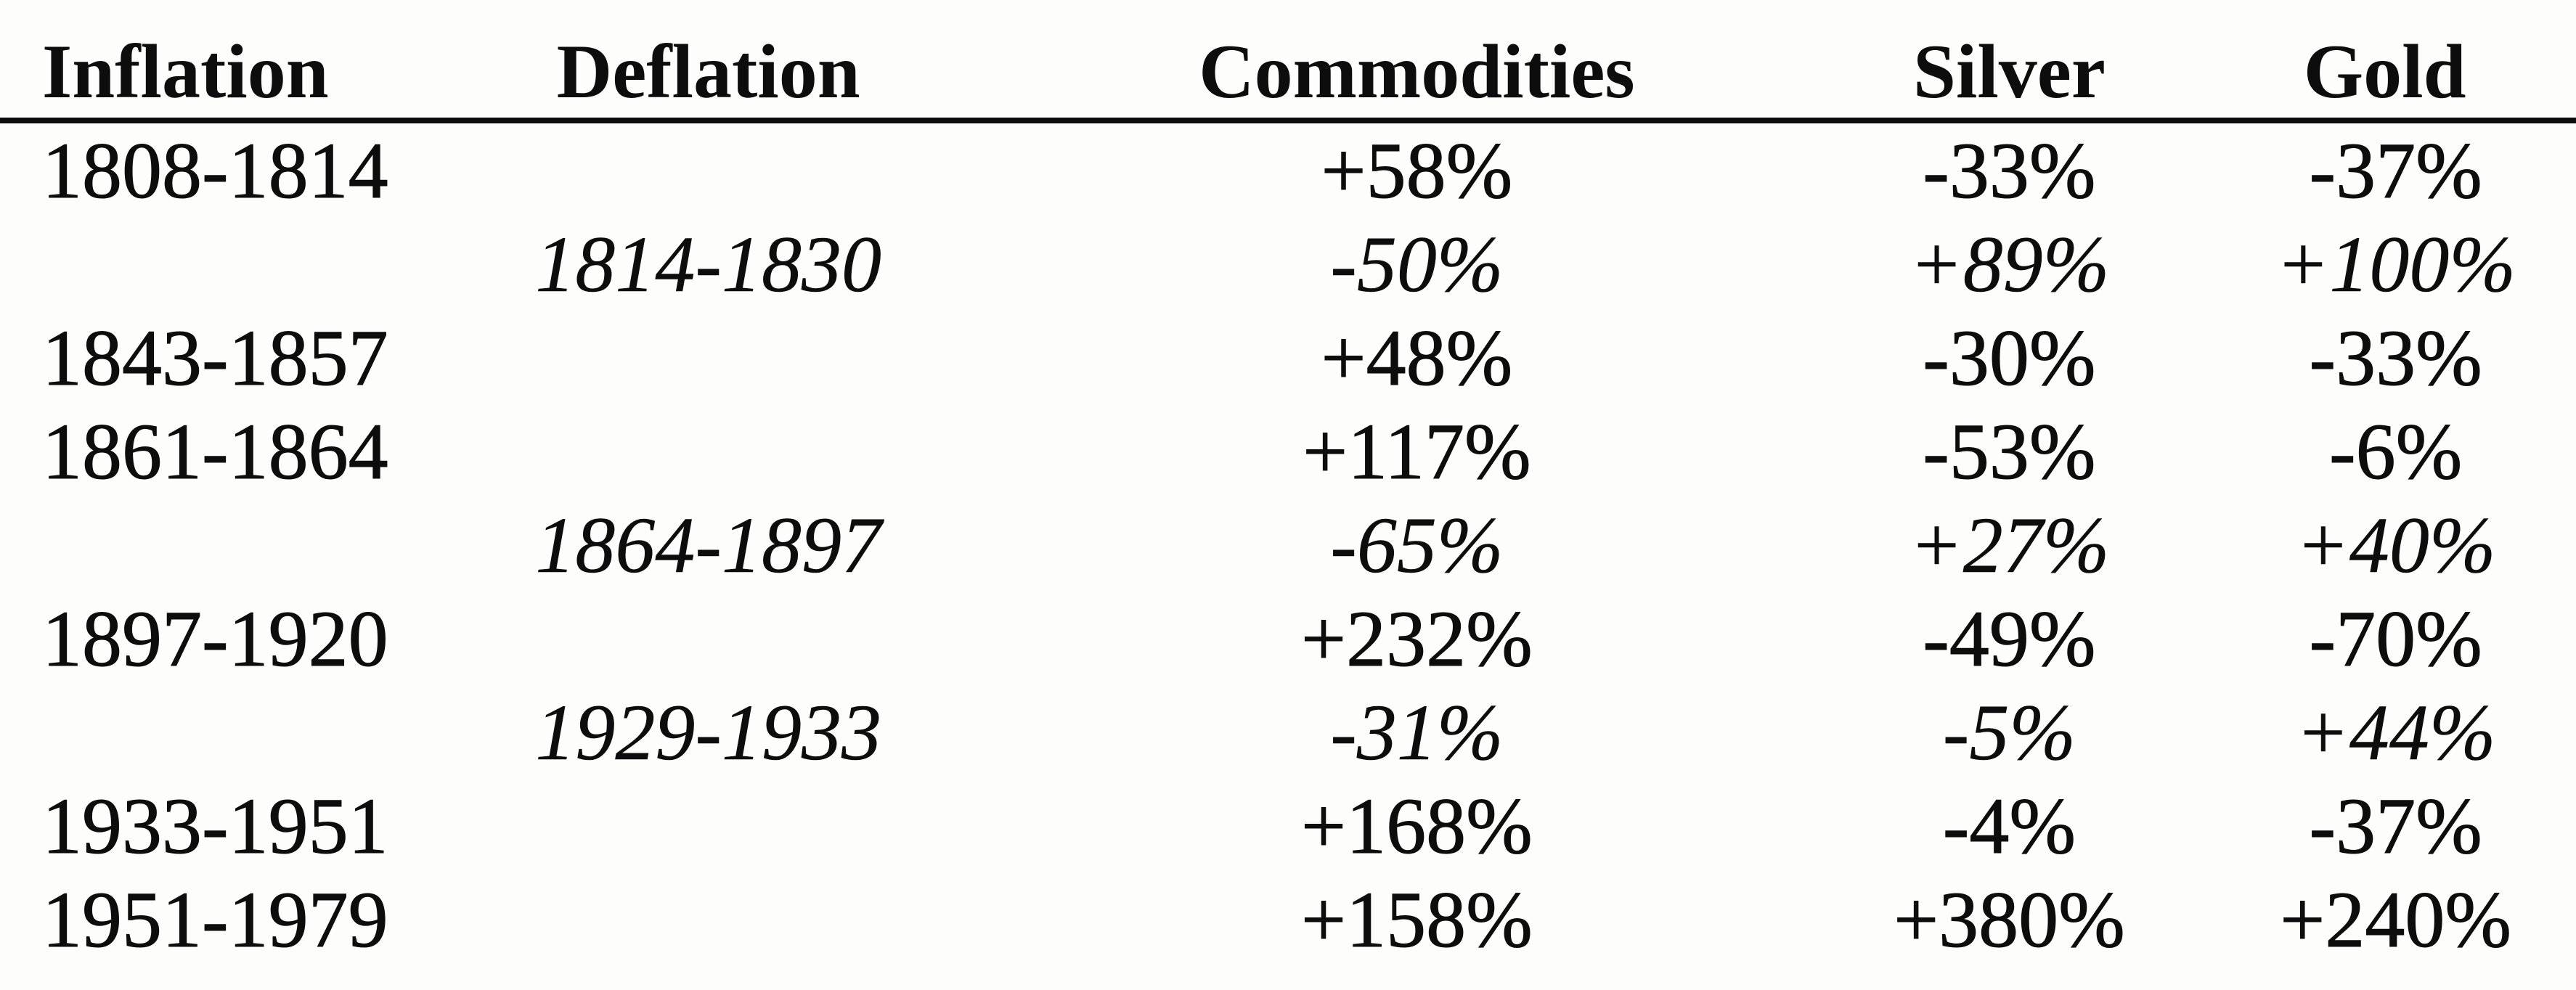 This screenshot has width=2576, height=990. Describe the element at coordinates (2009, 544) in the screenshot. I see `cell-silver-change: +27%` at that location.